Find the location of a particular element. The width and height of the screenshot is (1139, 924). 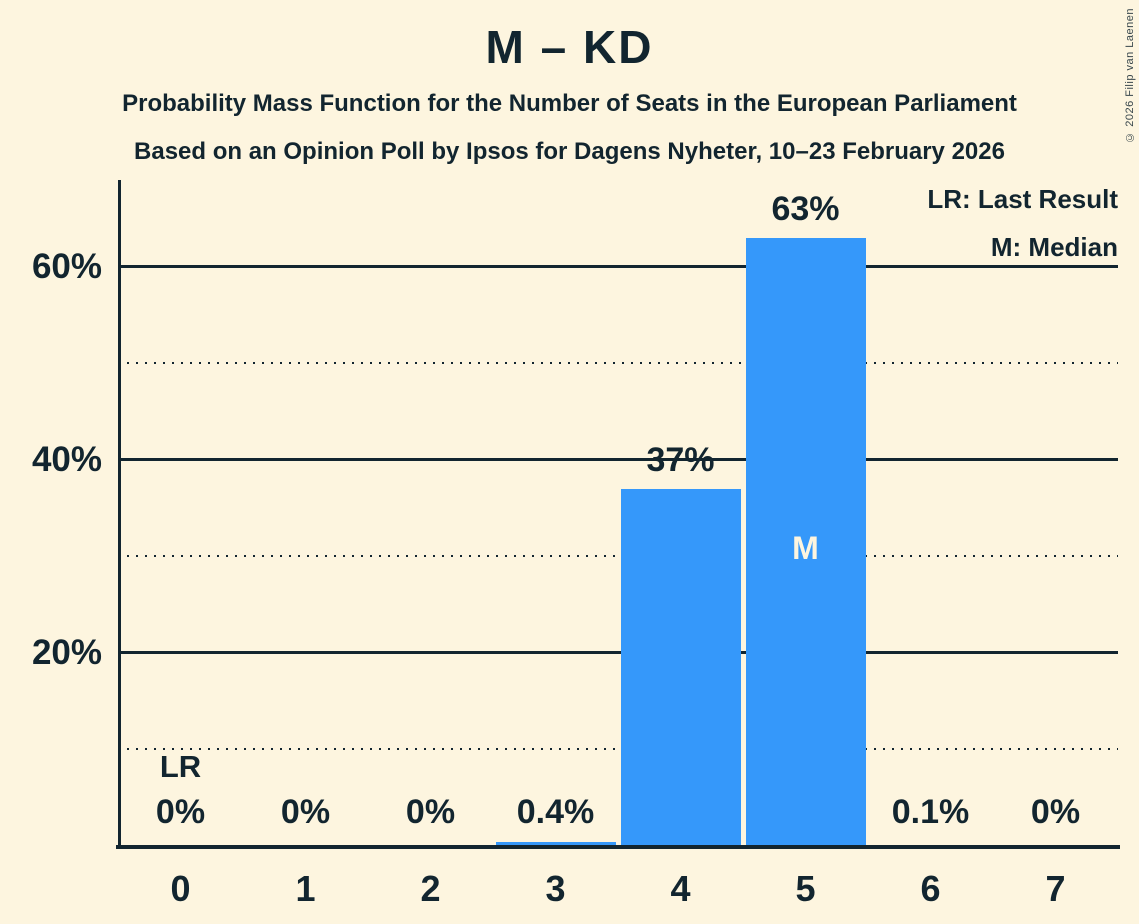

last-result-marker-label: LR is located at coordinates (180, 766).